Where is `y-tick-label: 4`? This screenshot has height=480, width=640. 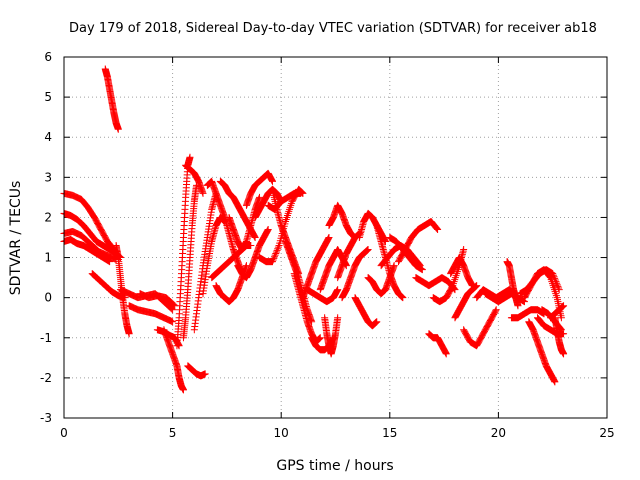 y-tick-label: 4 is located at coordinates (48, 137).